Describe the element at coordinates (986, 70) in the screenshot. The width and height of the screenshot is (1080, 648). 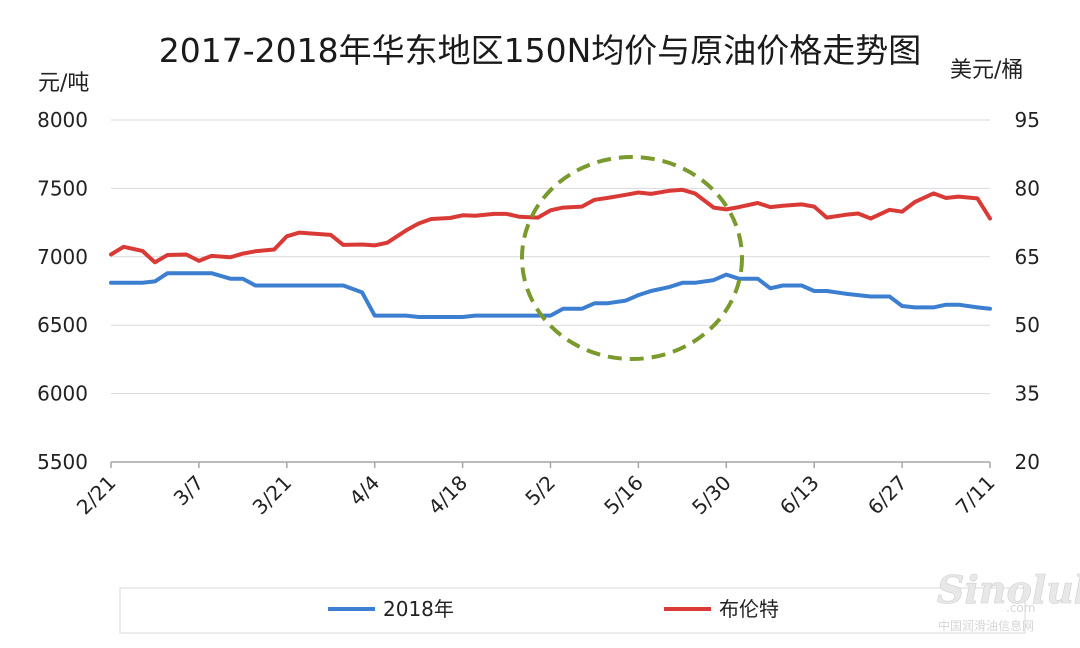
I see `right-axis-unit: 美元/桶` at that location.